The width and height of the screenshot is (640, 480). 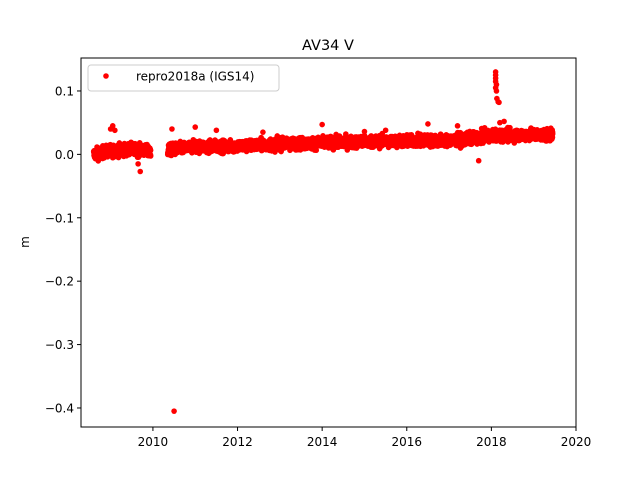 What do you see at coordinates (64, 155) in the screenshot?
I see `y-tick-label: 0.0` at bounding box center [64, 155].